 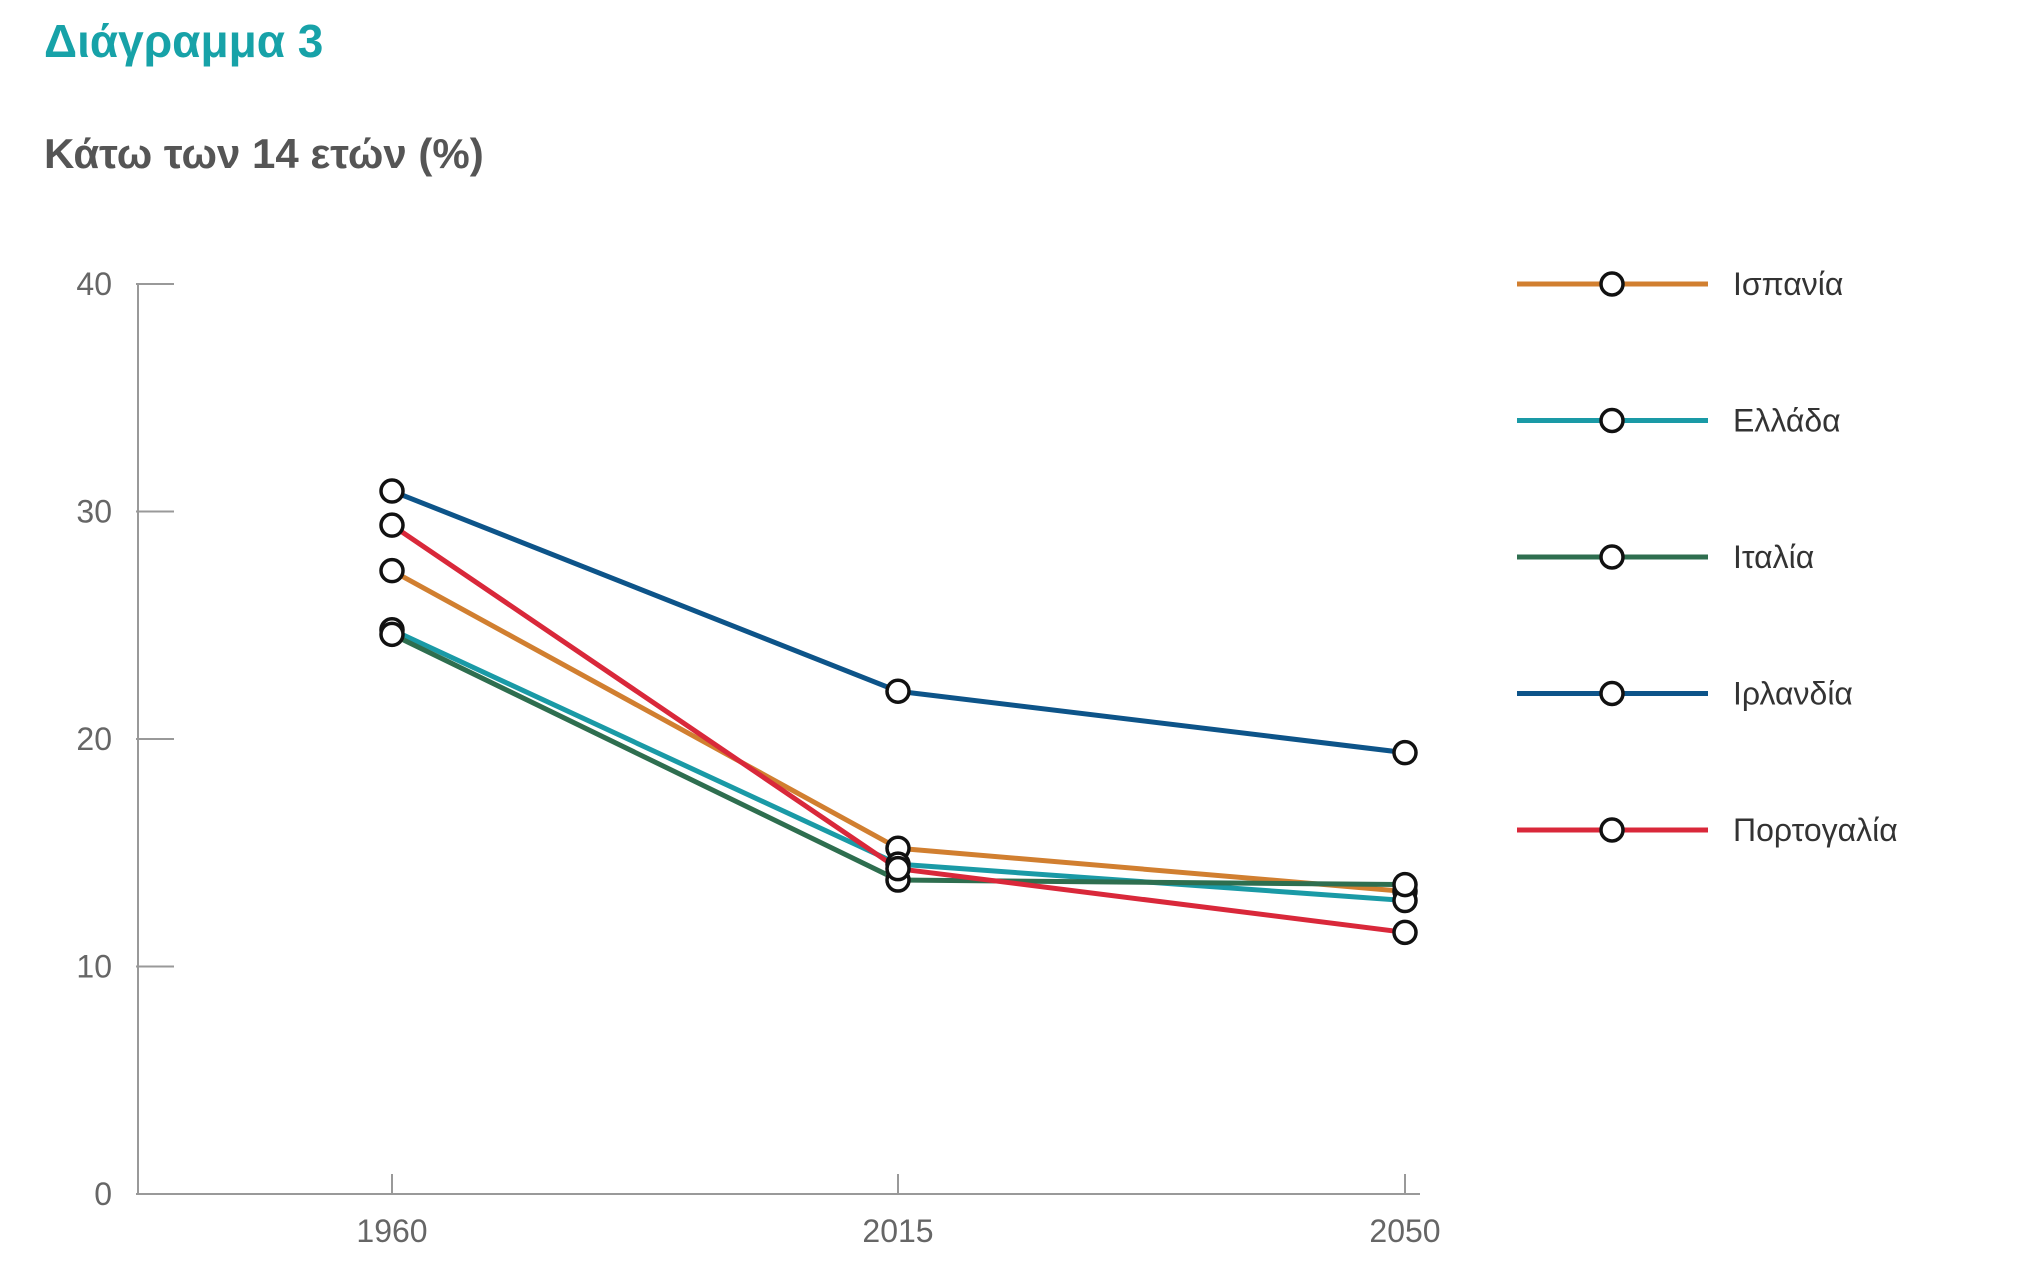 I want to click on series-line, so click(x=898, y=622).